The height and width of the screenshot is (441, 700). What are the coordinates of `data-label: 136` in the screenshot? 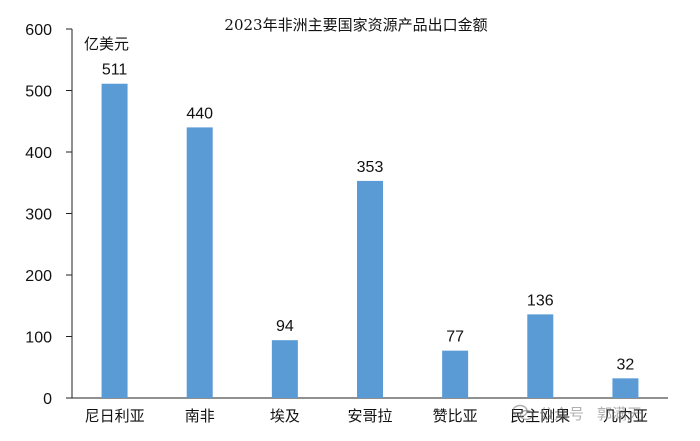 It's located at (540, 300).